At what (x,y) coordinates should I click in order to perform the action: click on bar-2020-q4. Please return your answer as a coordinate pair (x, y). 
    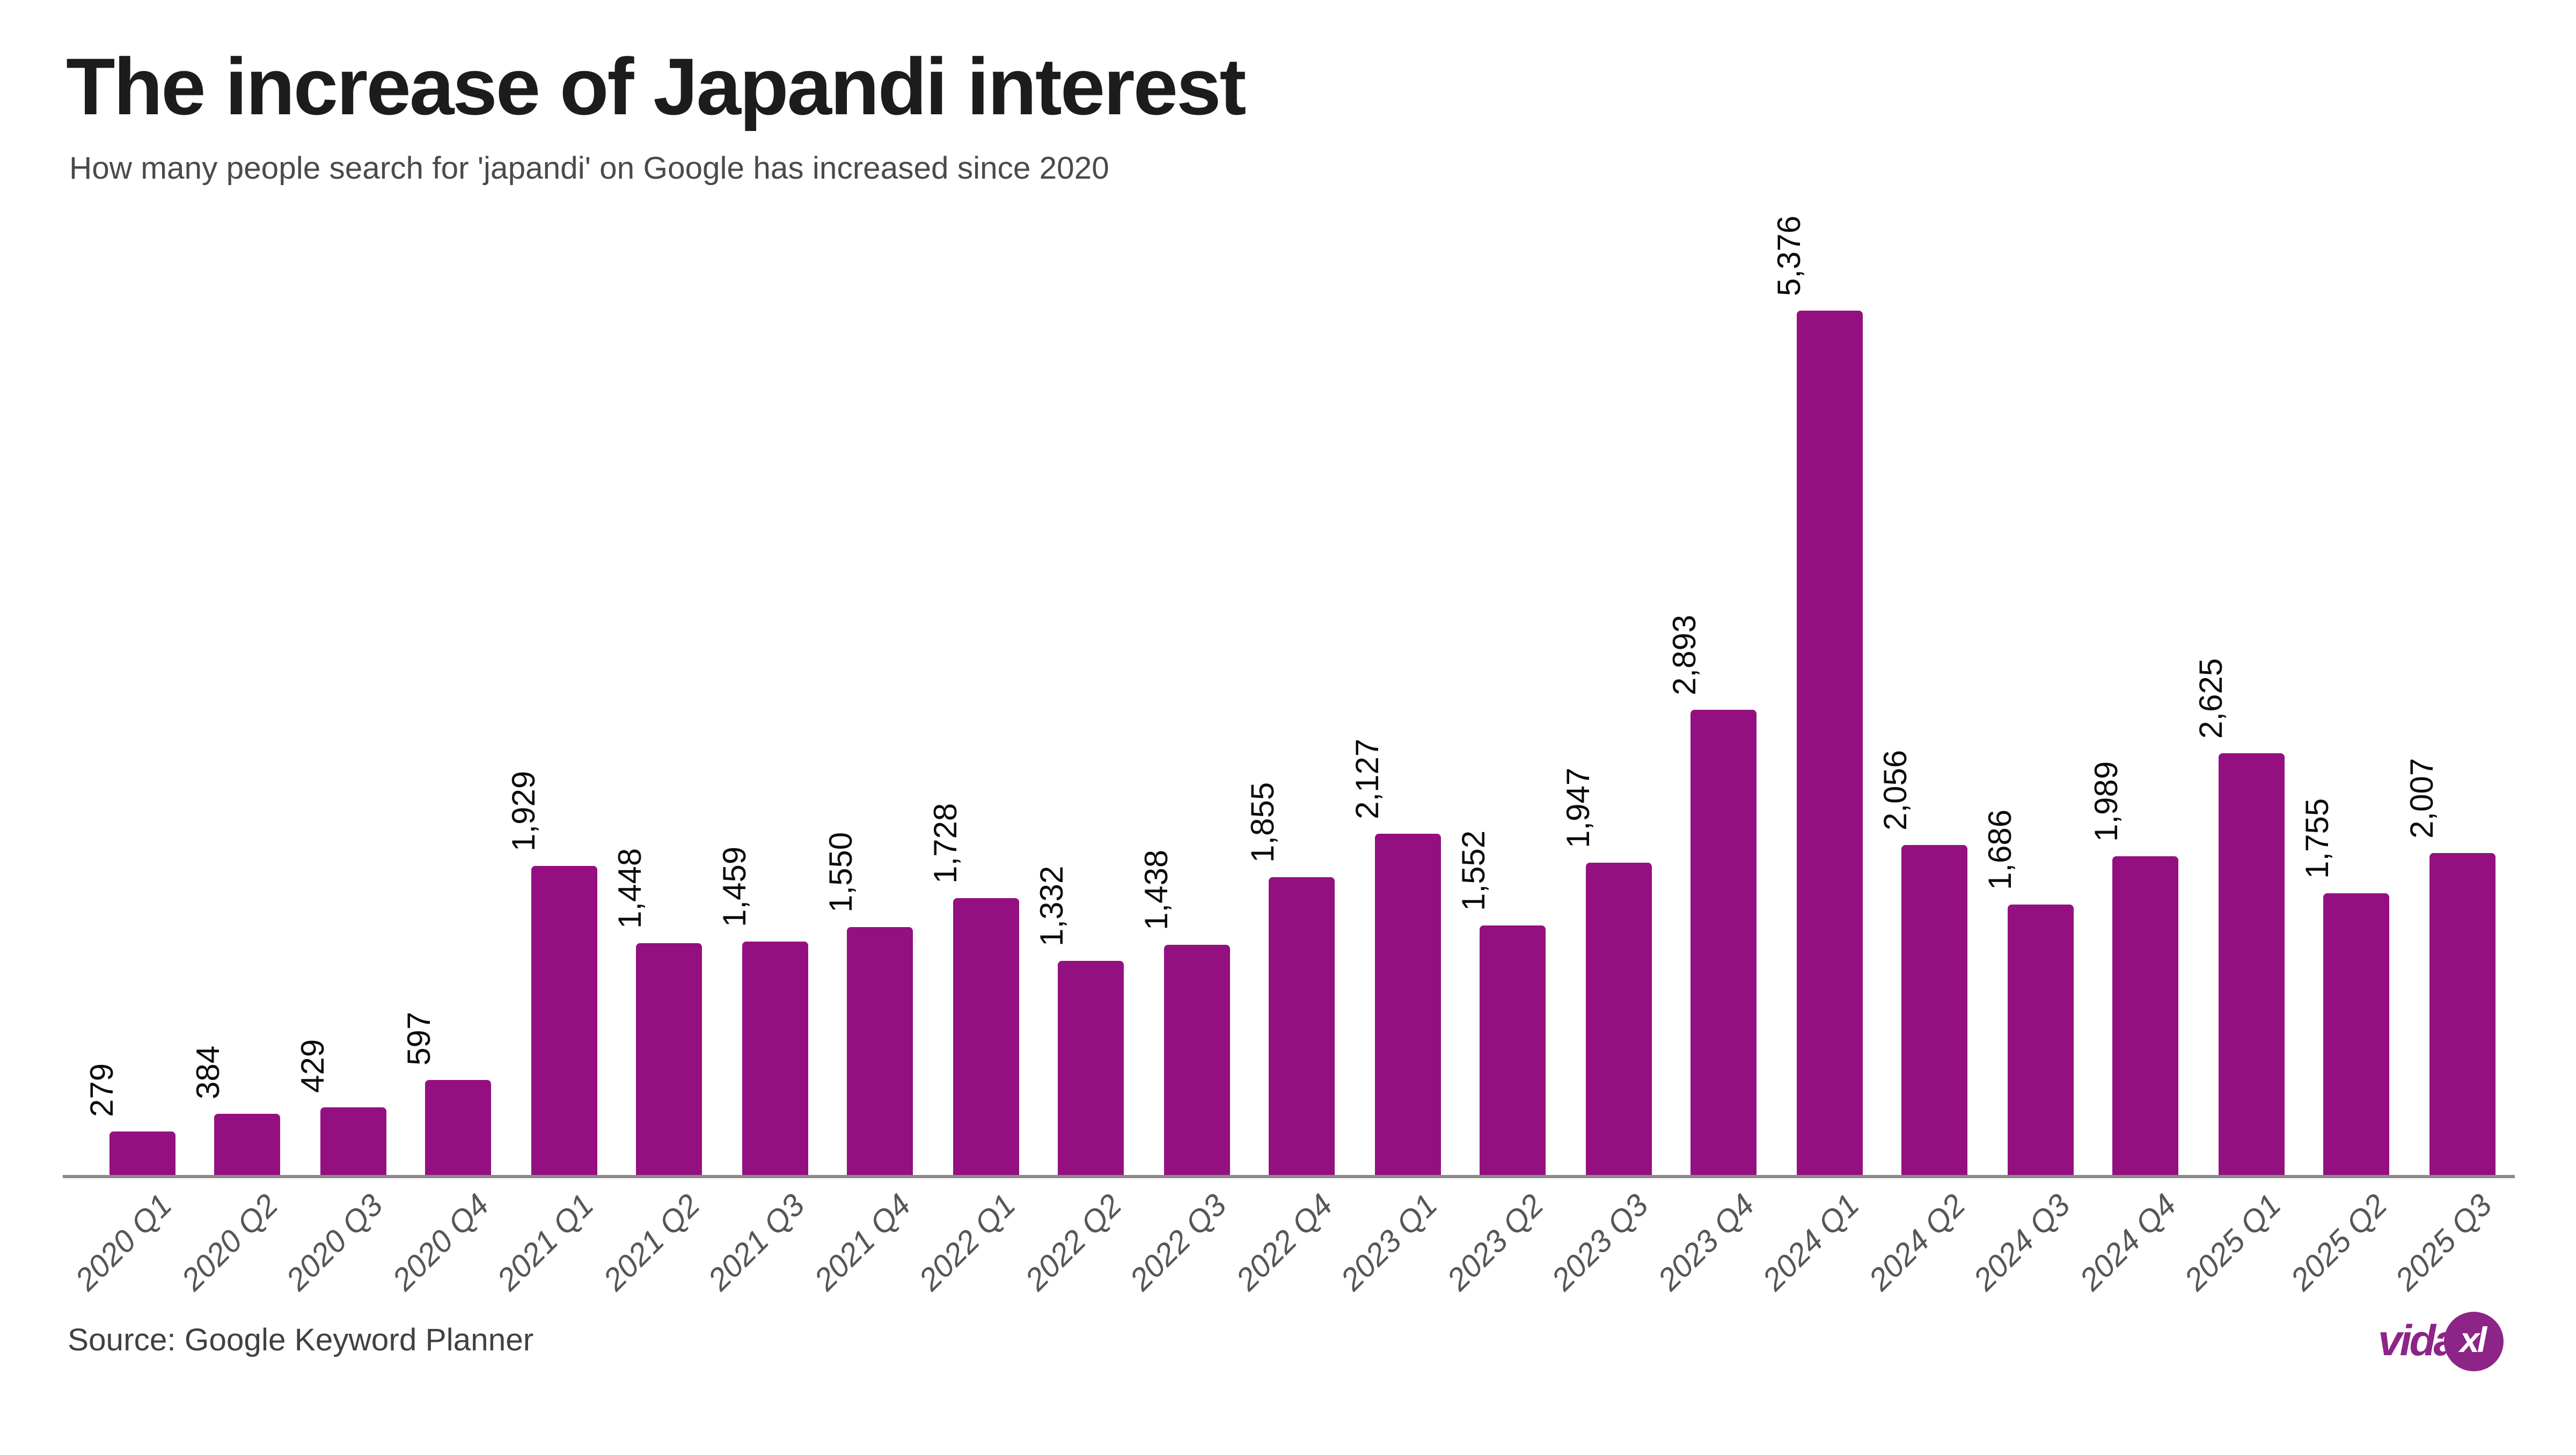
    Looking at the image, I should click on (458, 1127).